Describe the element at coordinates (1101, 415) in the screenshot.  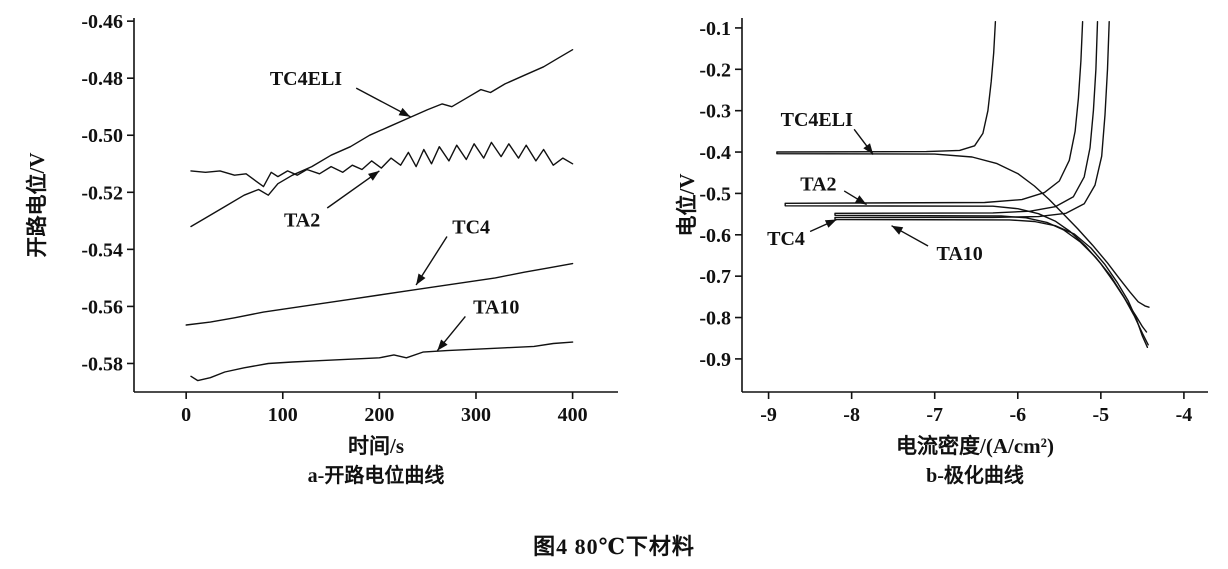
I see `x-tick-label: -5` at that location.